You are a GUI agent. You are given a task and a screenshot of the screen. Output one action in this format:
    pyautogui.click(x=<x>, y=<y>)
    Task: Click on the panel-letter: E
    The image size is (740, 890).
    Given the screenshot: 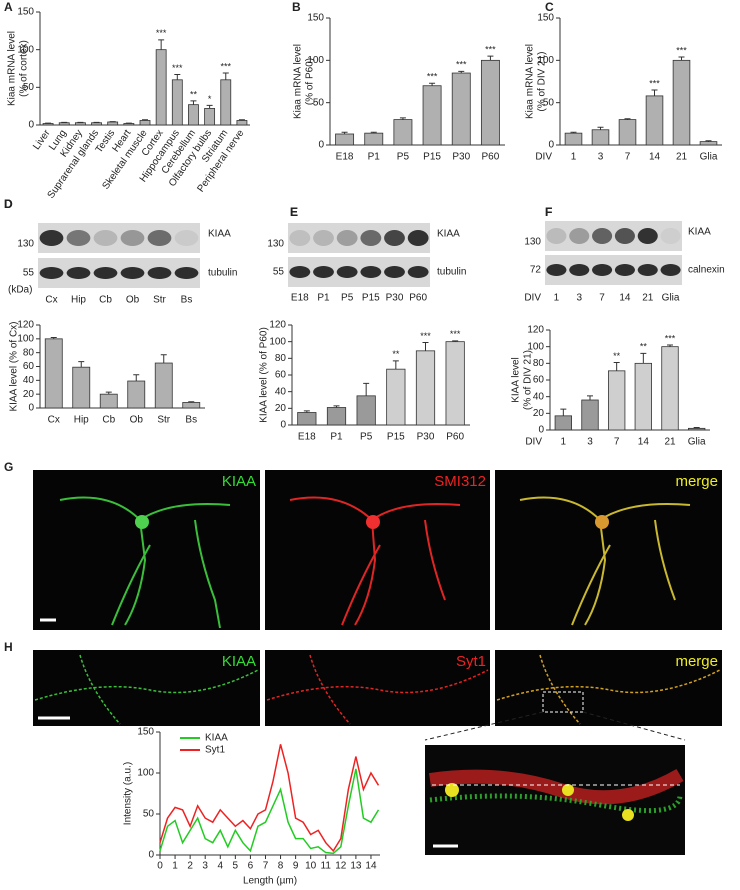 What is the action you would take?
    pyautogui.click(x=294, y=212)
    